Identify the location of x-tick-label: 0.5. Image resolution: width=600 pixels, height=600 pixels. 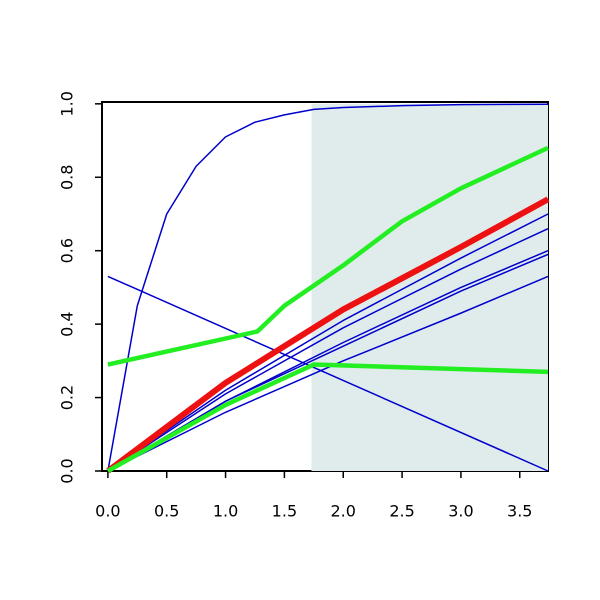
(166, 511).